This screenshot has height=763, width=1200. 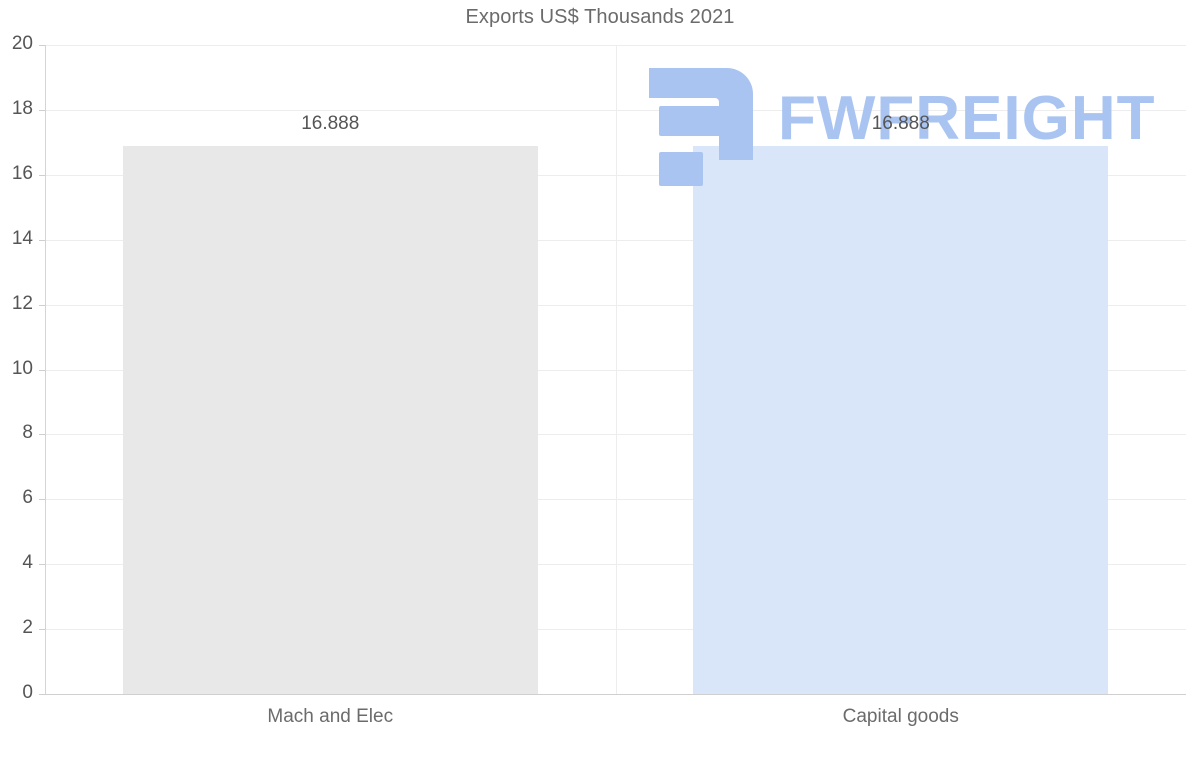 What do you see at coordinates (27, 628) in the screenshot?
I see `y-axis-tick-label: 2` at bounding box center [27, 628].